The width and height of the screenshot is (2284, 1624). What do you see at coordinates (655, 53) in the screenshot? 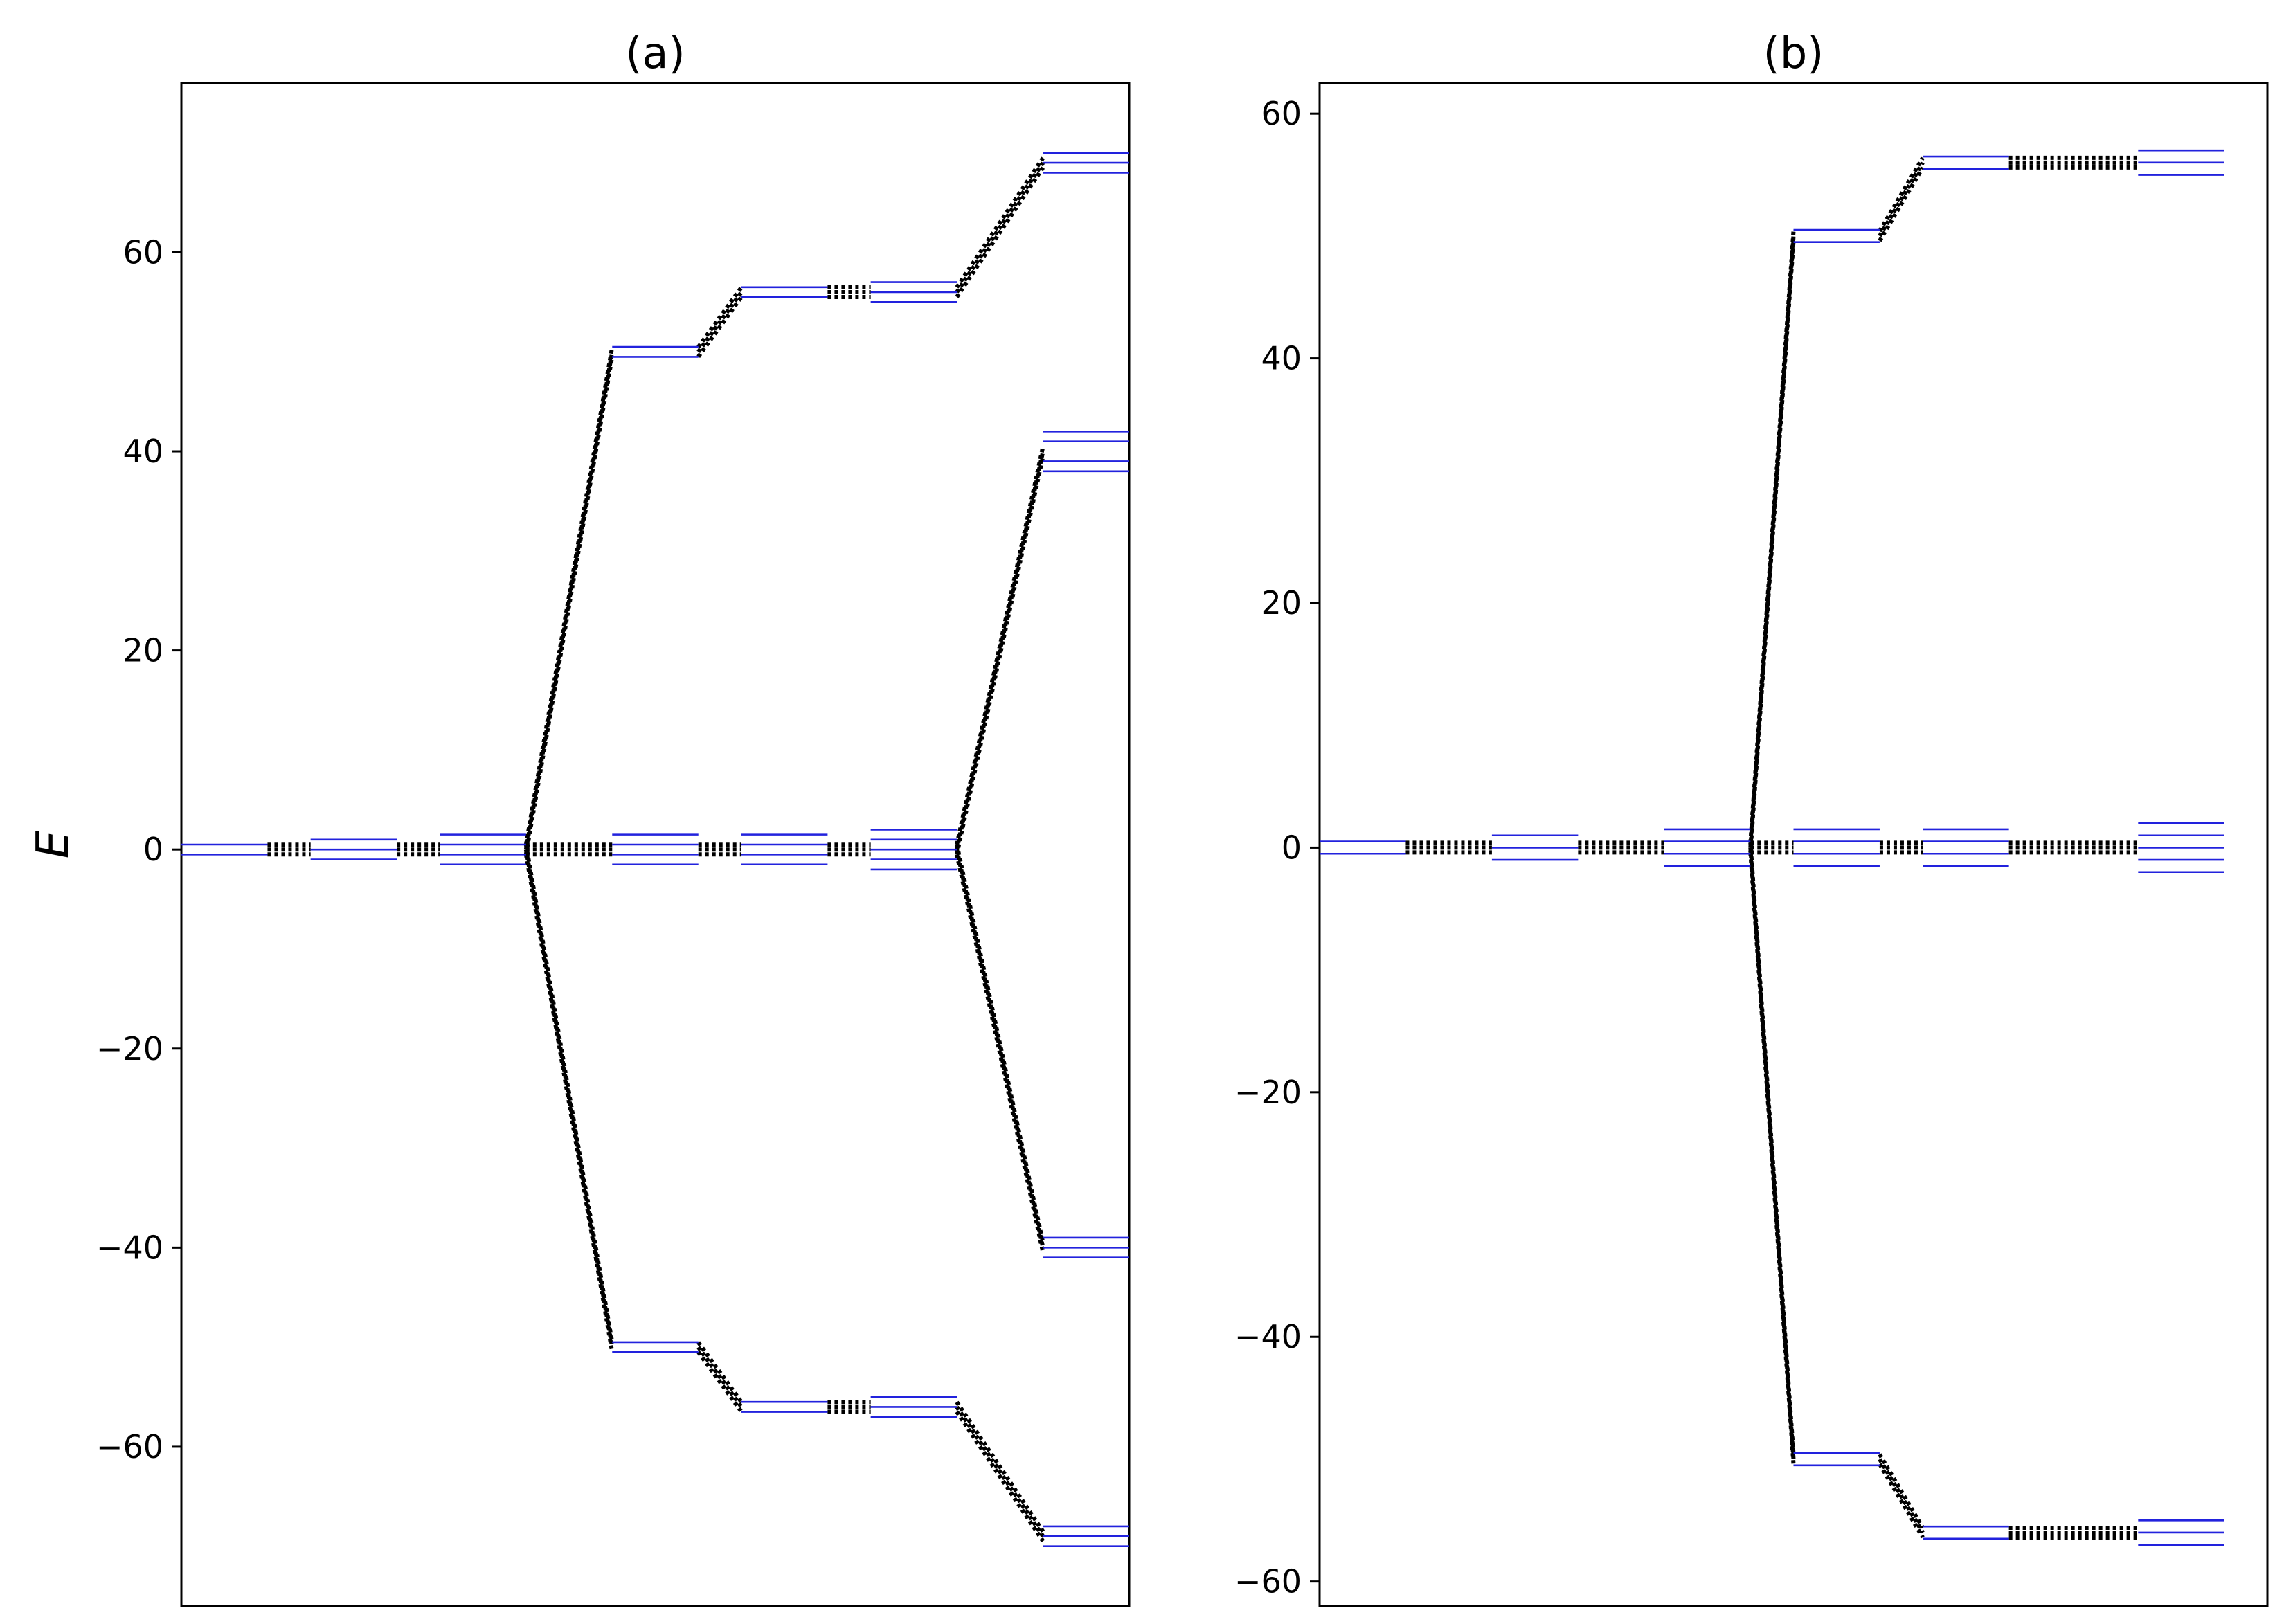
I see `panel-title: (a)` at bounding box center [655, 53].